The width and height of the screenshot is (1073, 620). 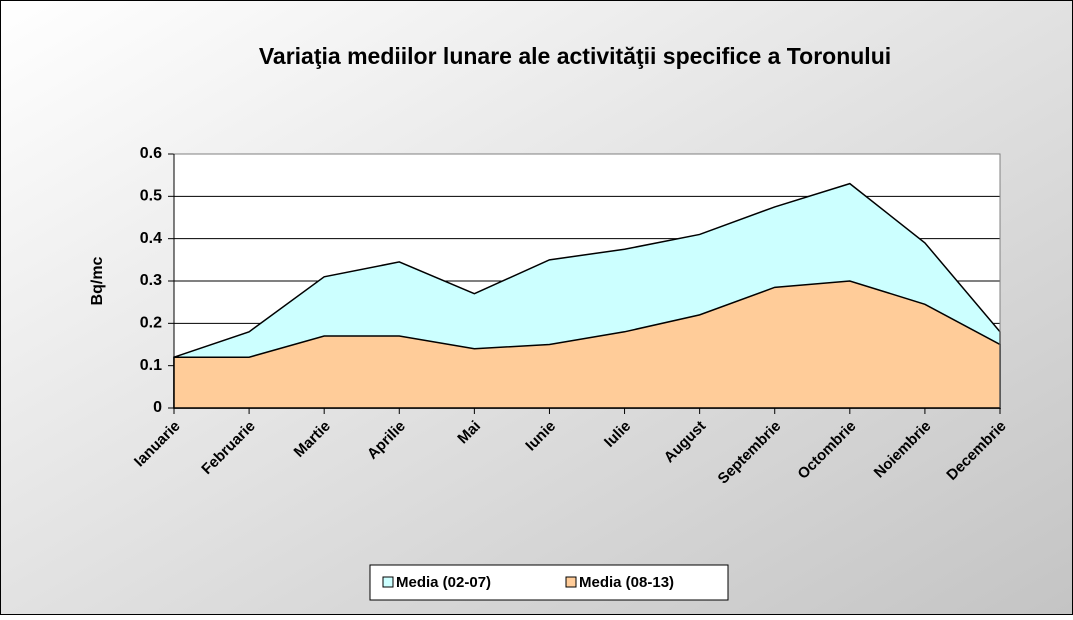 I want to click on legend-label: Media (02-07), so click(x=443, y=582).